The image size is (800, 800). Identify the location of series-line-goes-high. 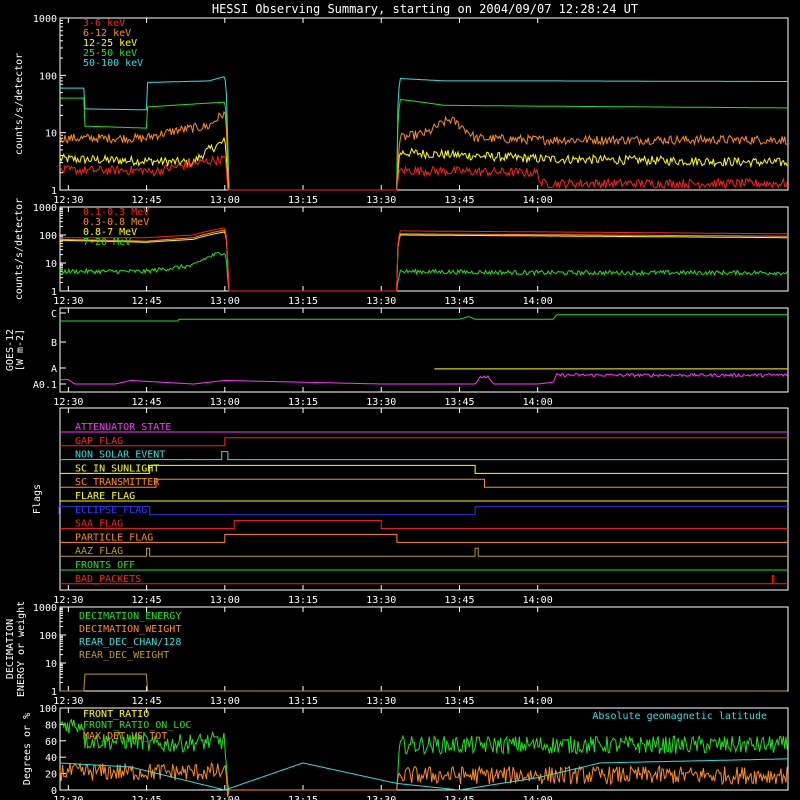
(424, 378).